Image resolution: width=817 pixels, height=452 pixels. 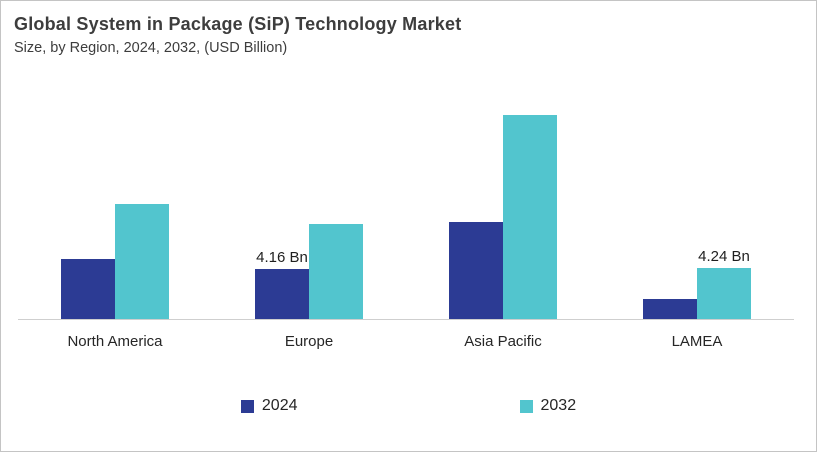 What do you see at coordinates (115, 341) in the screenshot?
I see `category-label-north-america: North America` at bounding box center [115, 341].